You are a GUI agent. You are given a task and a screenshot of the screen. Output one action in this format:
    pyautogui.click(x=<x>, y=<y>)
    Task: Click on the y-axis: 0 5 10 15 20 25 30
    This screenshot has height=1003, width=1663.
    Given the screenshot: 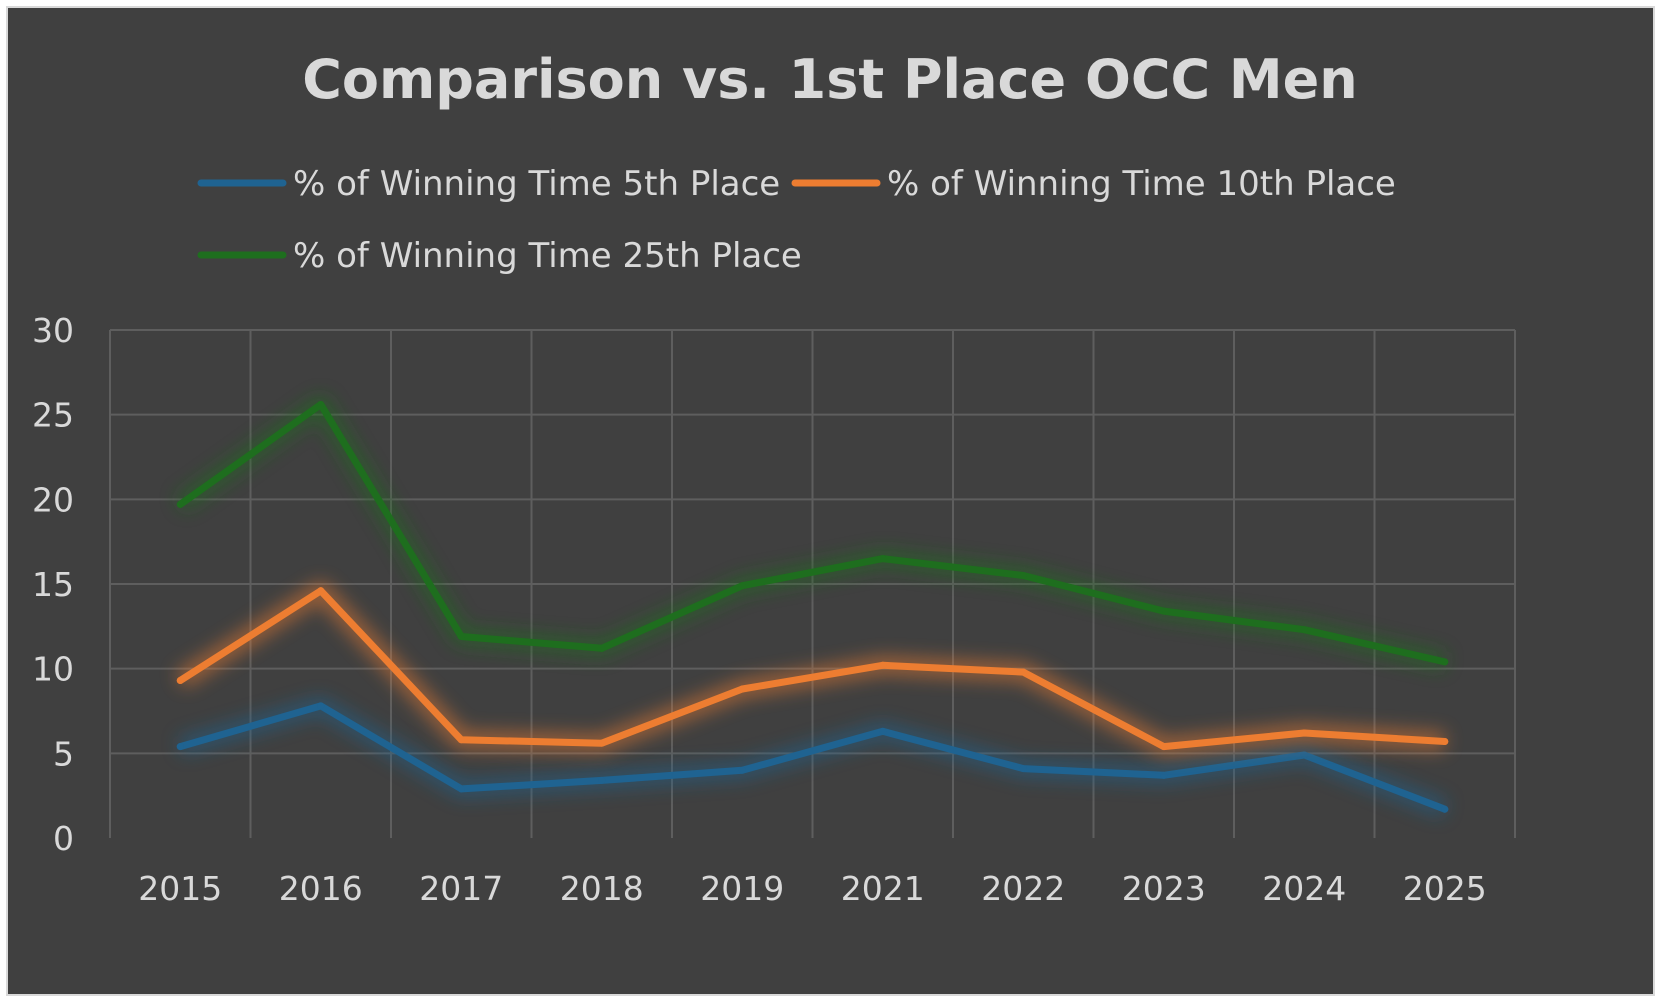 What is the action you would take?
    pyautogui.click(x=53, y=584)
    